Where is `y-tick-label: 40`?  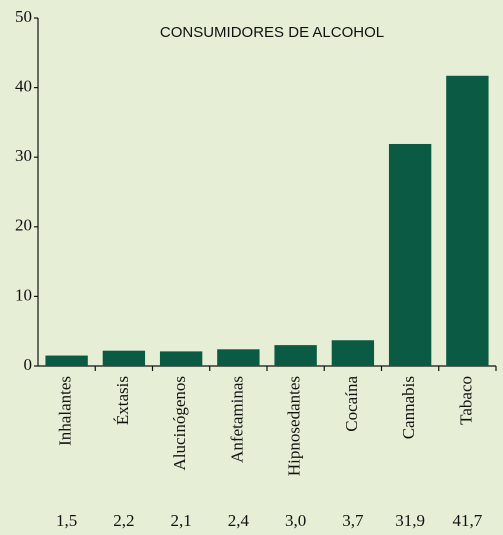 y-tick-label: 40 is located at coordinates (23, 86).